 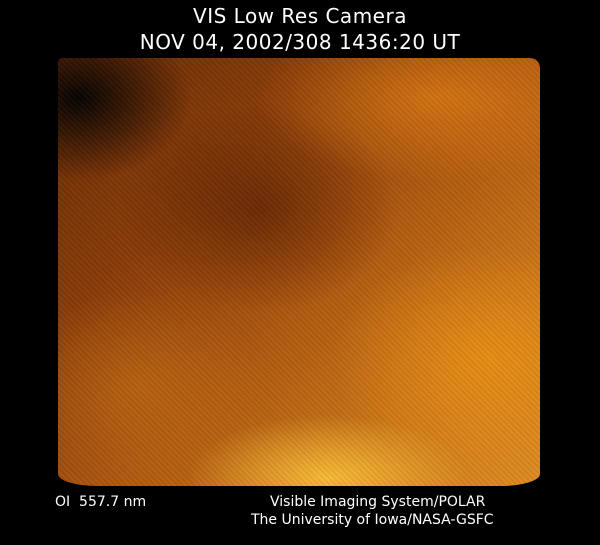 I want to click on image-timestamp: NOV 04, 2002/308 1436:20 UT, so click(x=300, y=42).